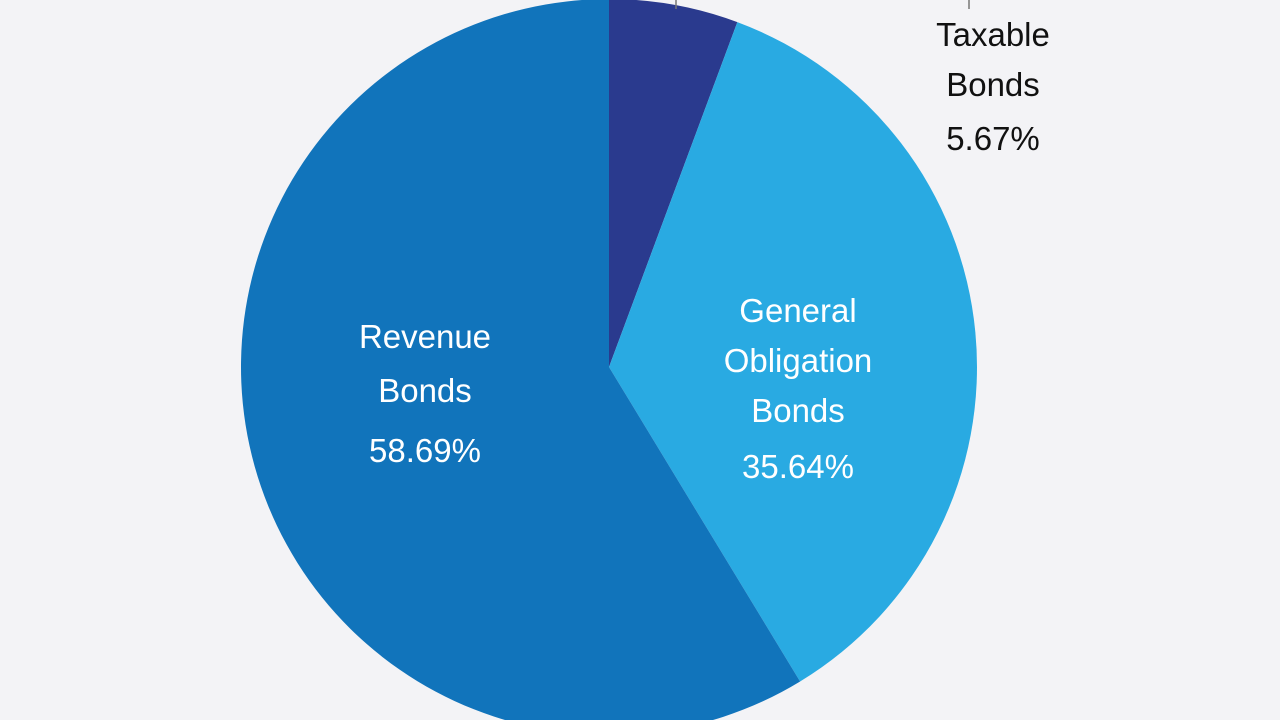  I want to click on slice-label-value: 5.67%, so click(993, 138).